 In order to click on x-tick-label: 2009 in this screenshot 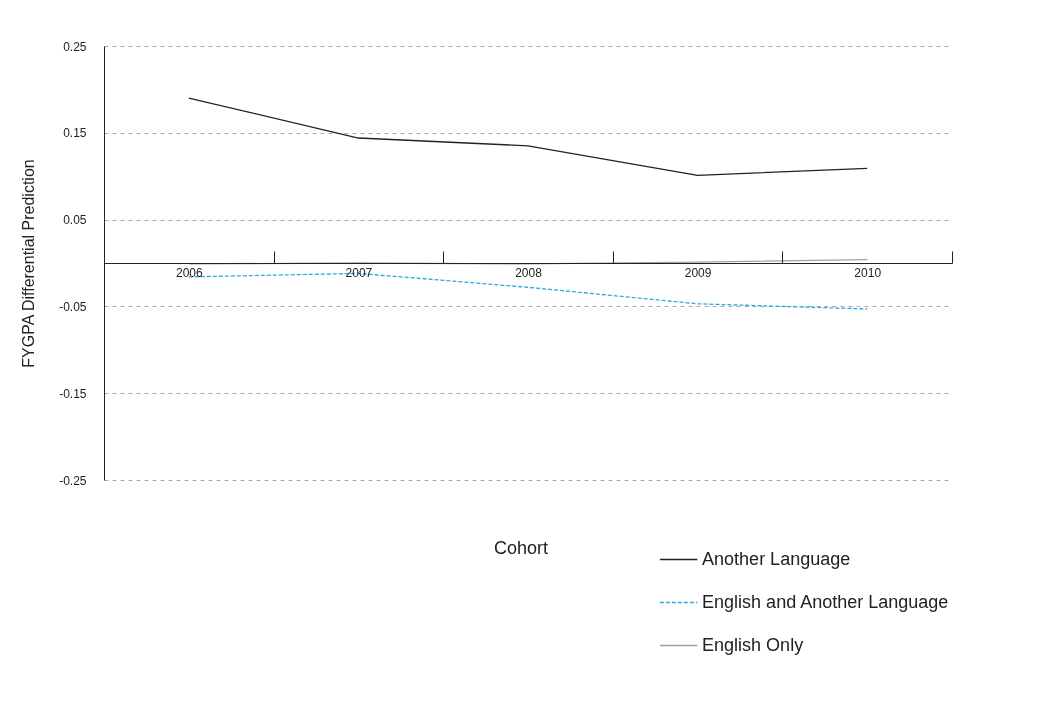, I will do `click(698, 272)`.